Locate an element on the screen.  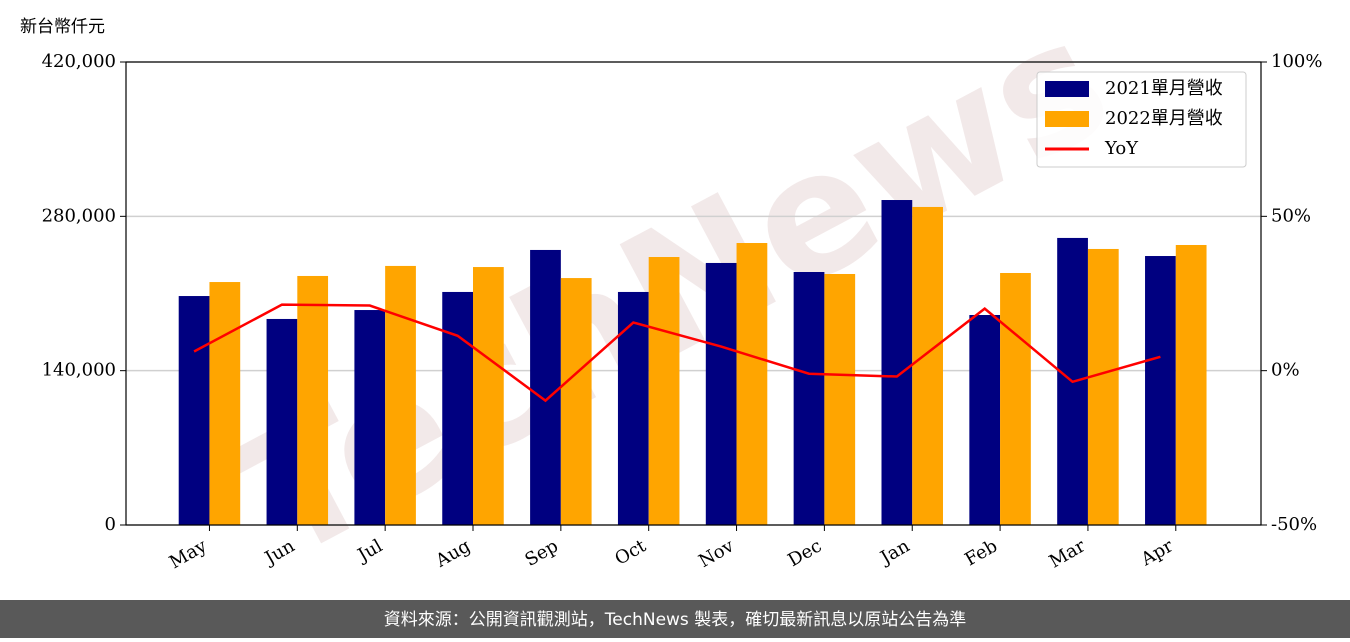
y-tick-label: 0 is located at coordinates (110, 524).